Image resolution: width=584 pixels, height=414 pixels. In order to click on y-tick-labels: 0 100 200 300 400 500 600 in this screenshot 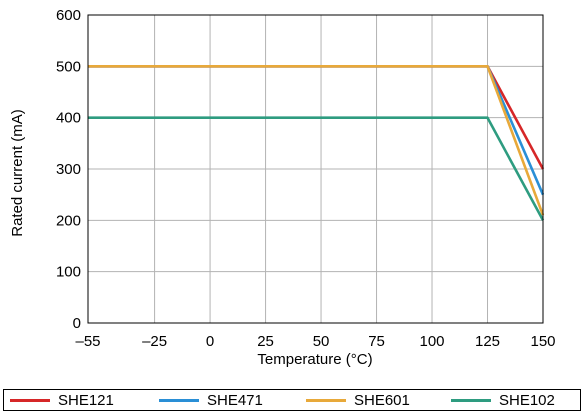, I will do `click(68, 169)`.